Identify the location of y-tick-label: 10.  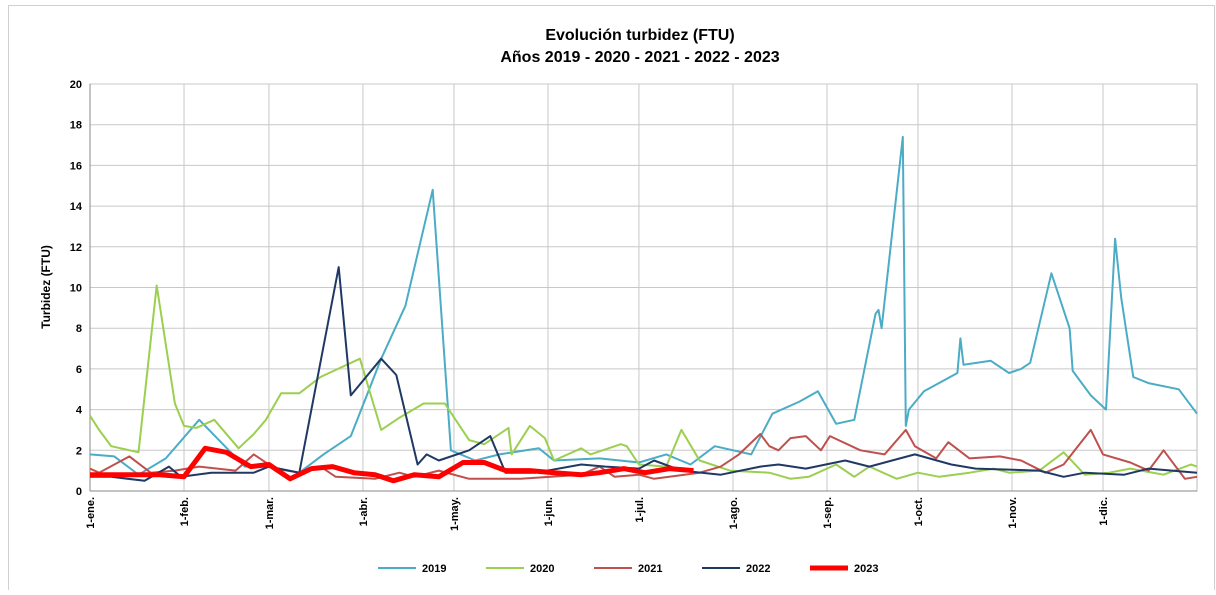
(76, 289).